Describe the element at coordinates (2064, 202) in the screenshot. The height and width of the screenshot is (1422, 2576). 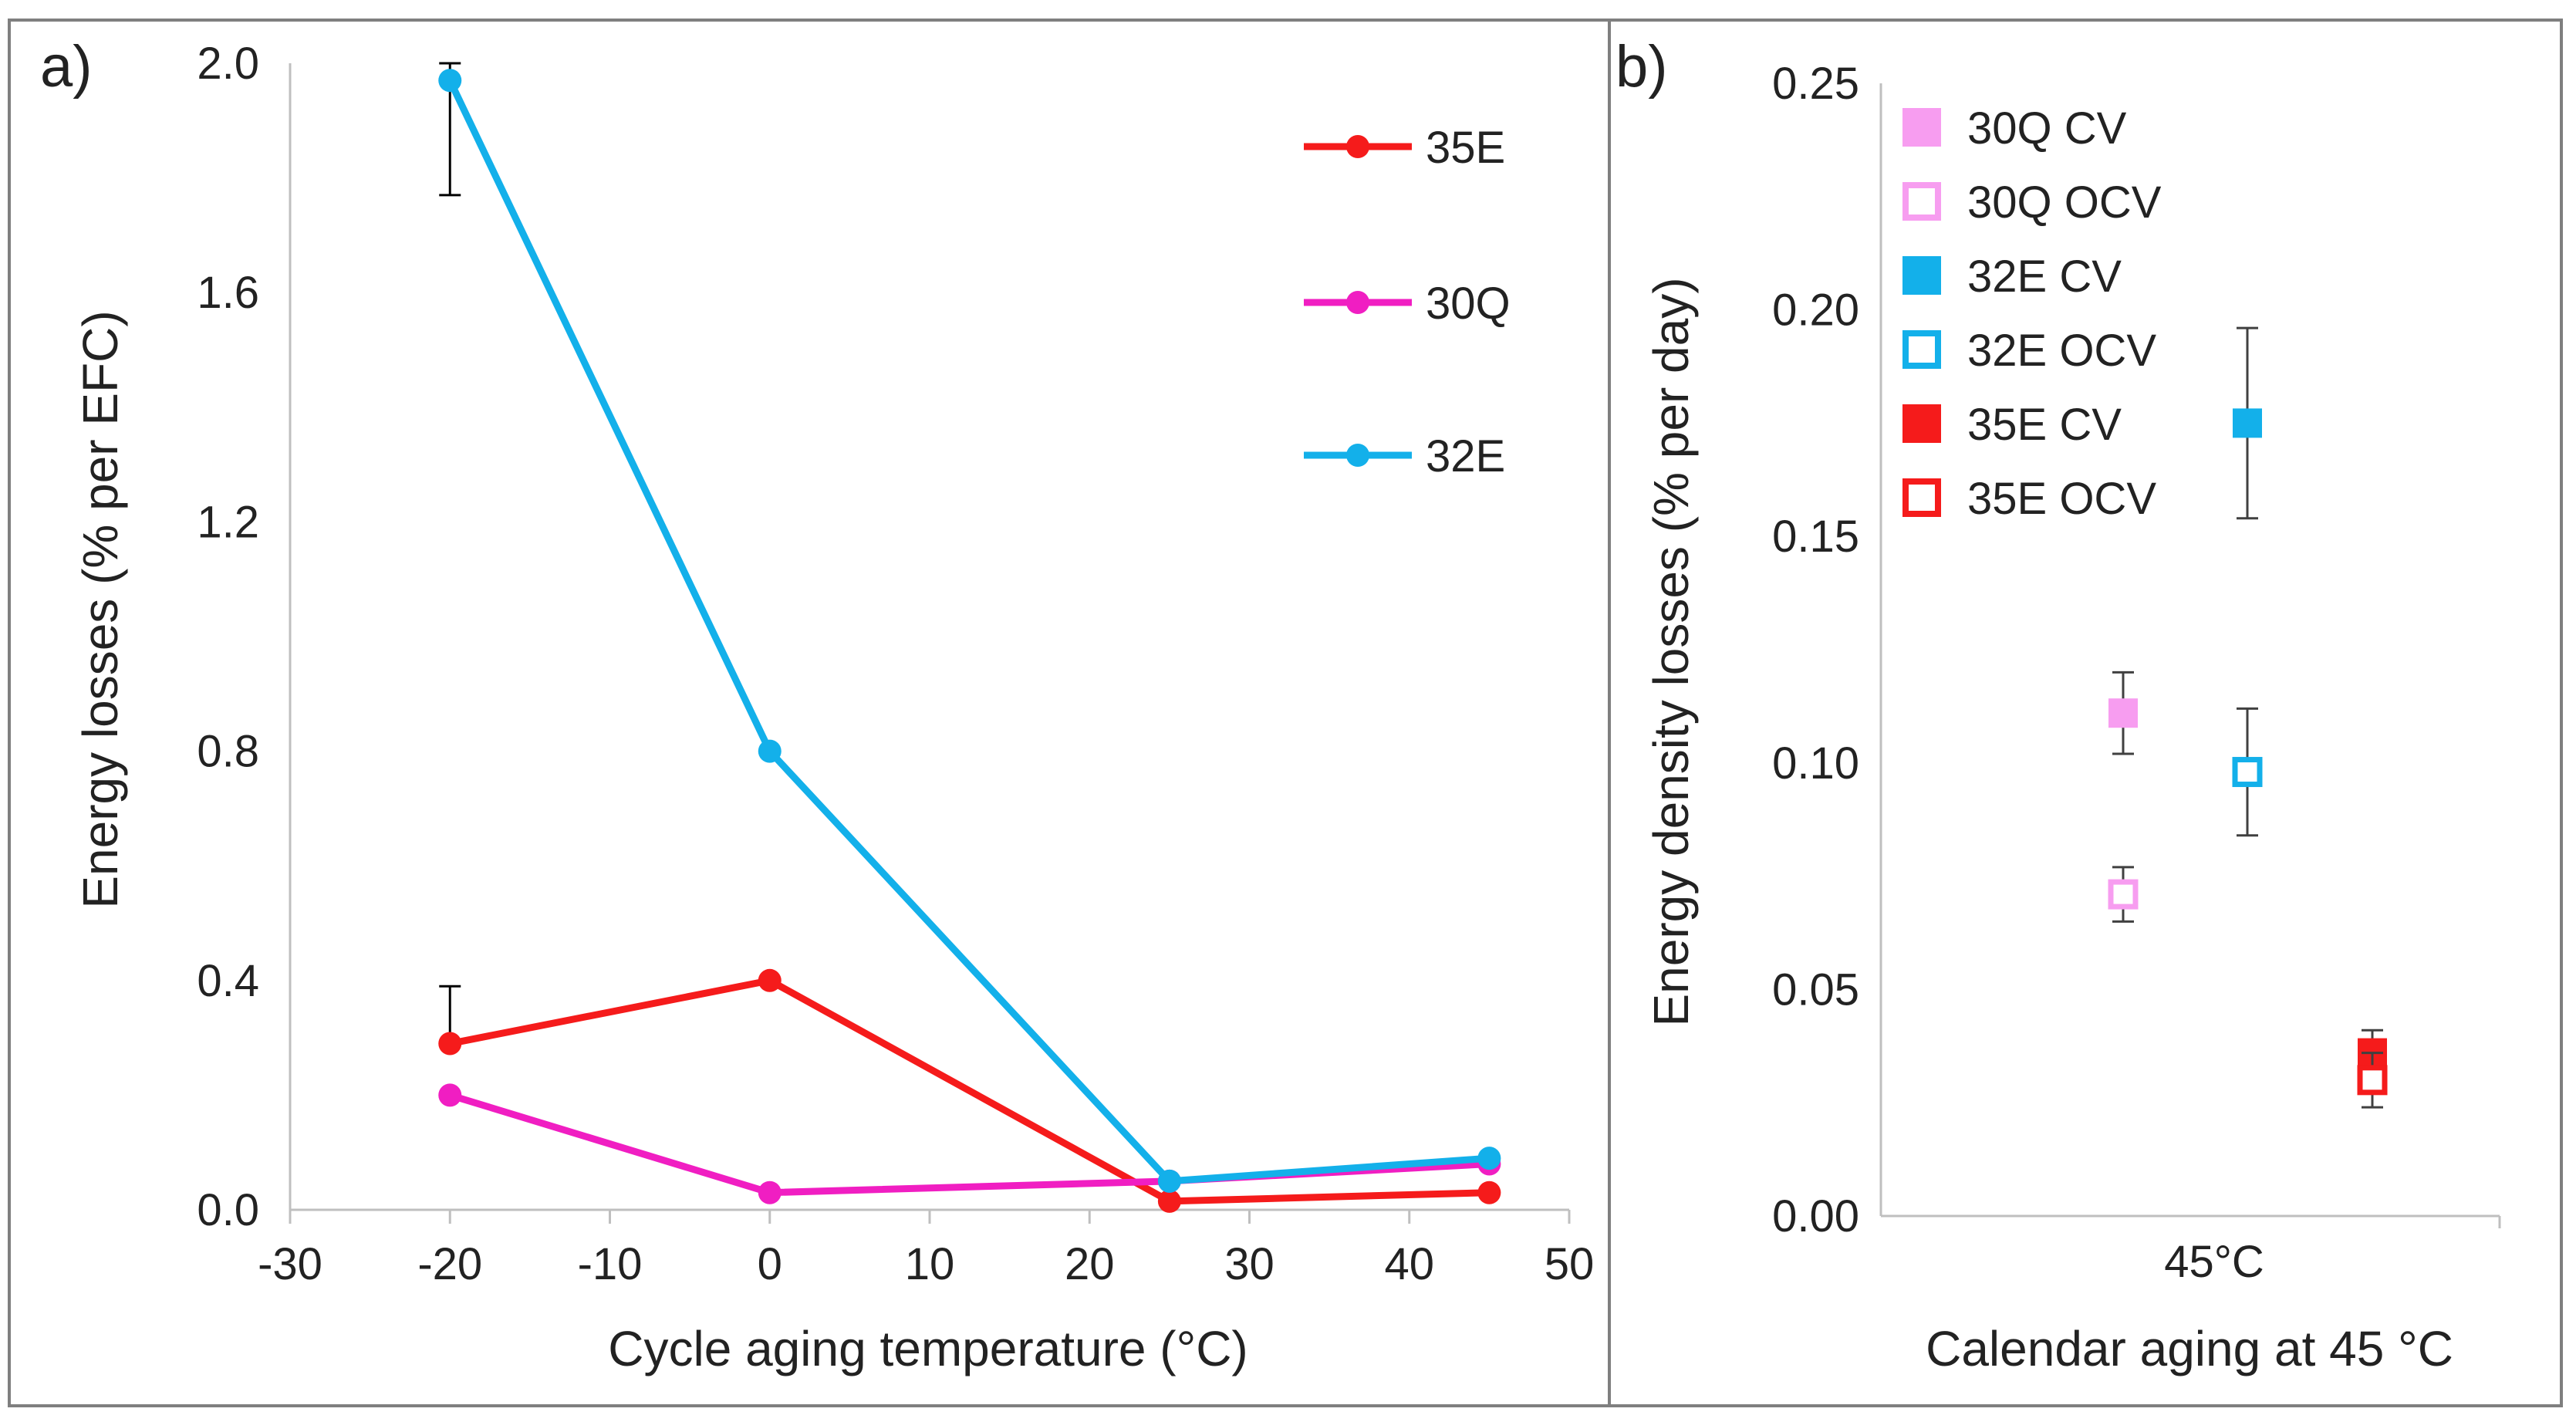
I see `b-legend-label-30q-ocv: 30Q OCV` at that location.